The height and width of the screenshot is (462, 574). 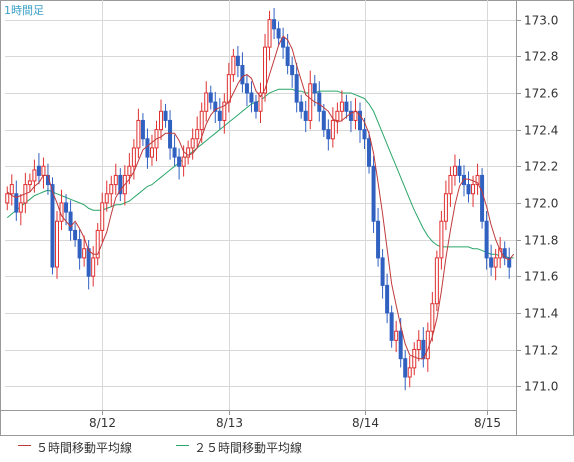 What do you see at coordinates (541, 387) in the screenshot?
I see `y-tick-label: 171.0` at bounding box center [541, 387].